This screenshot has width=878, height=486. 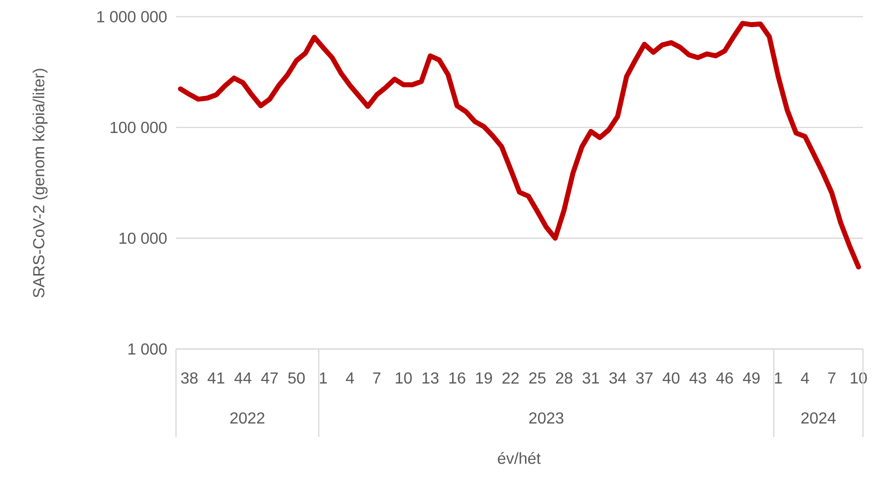 I want to click on x-tick-label: 16, so click(x=457, y=378).